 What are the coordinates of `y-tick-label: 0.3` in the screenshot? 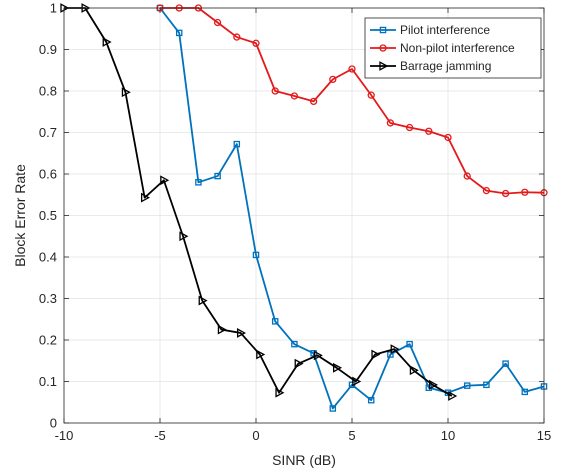 It's located at (48, 298).